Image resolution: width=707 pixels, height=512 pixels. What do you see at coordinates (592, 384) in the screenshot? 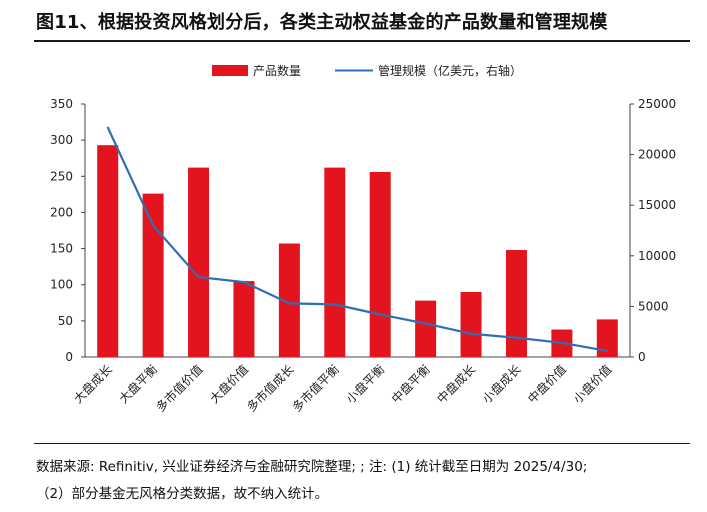
I see `category-label: 小盘价值` at bounding box center [592, 384].